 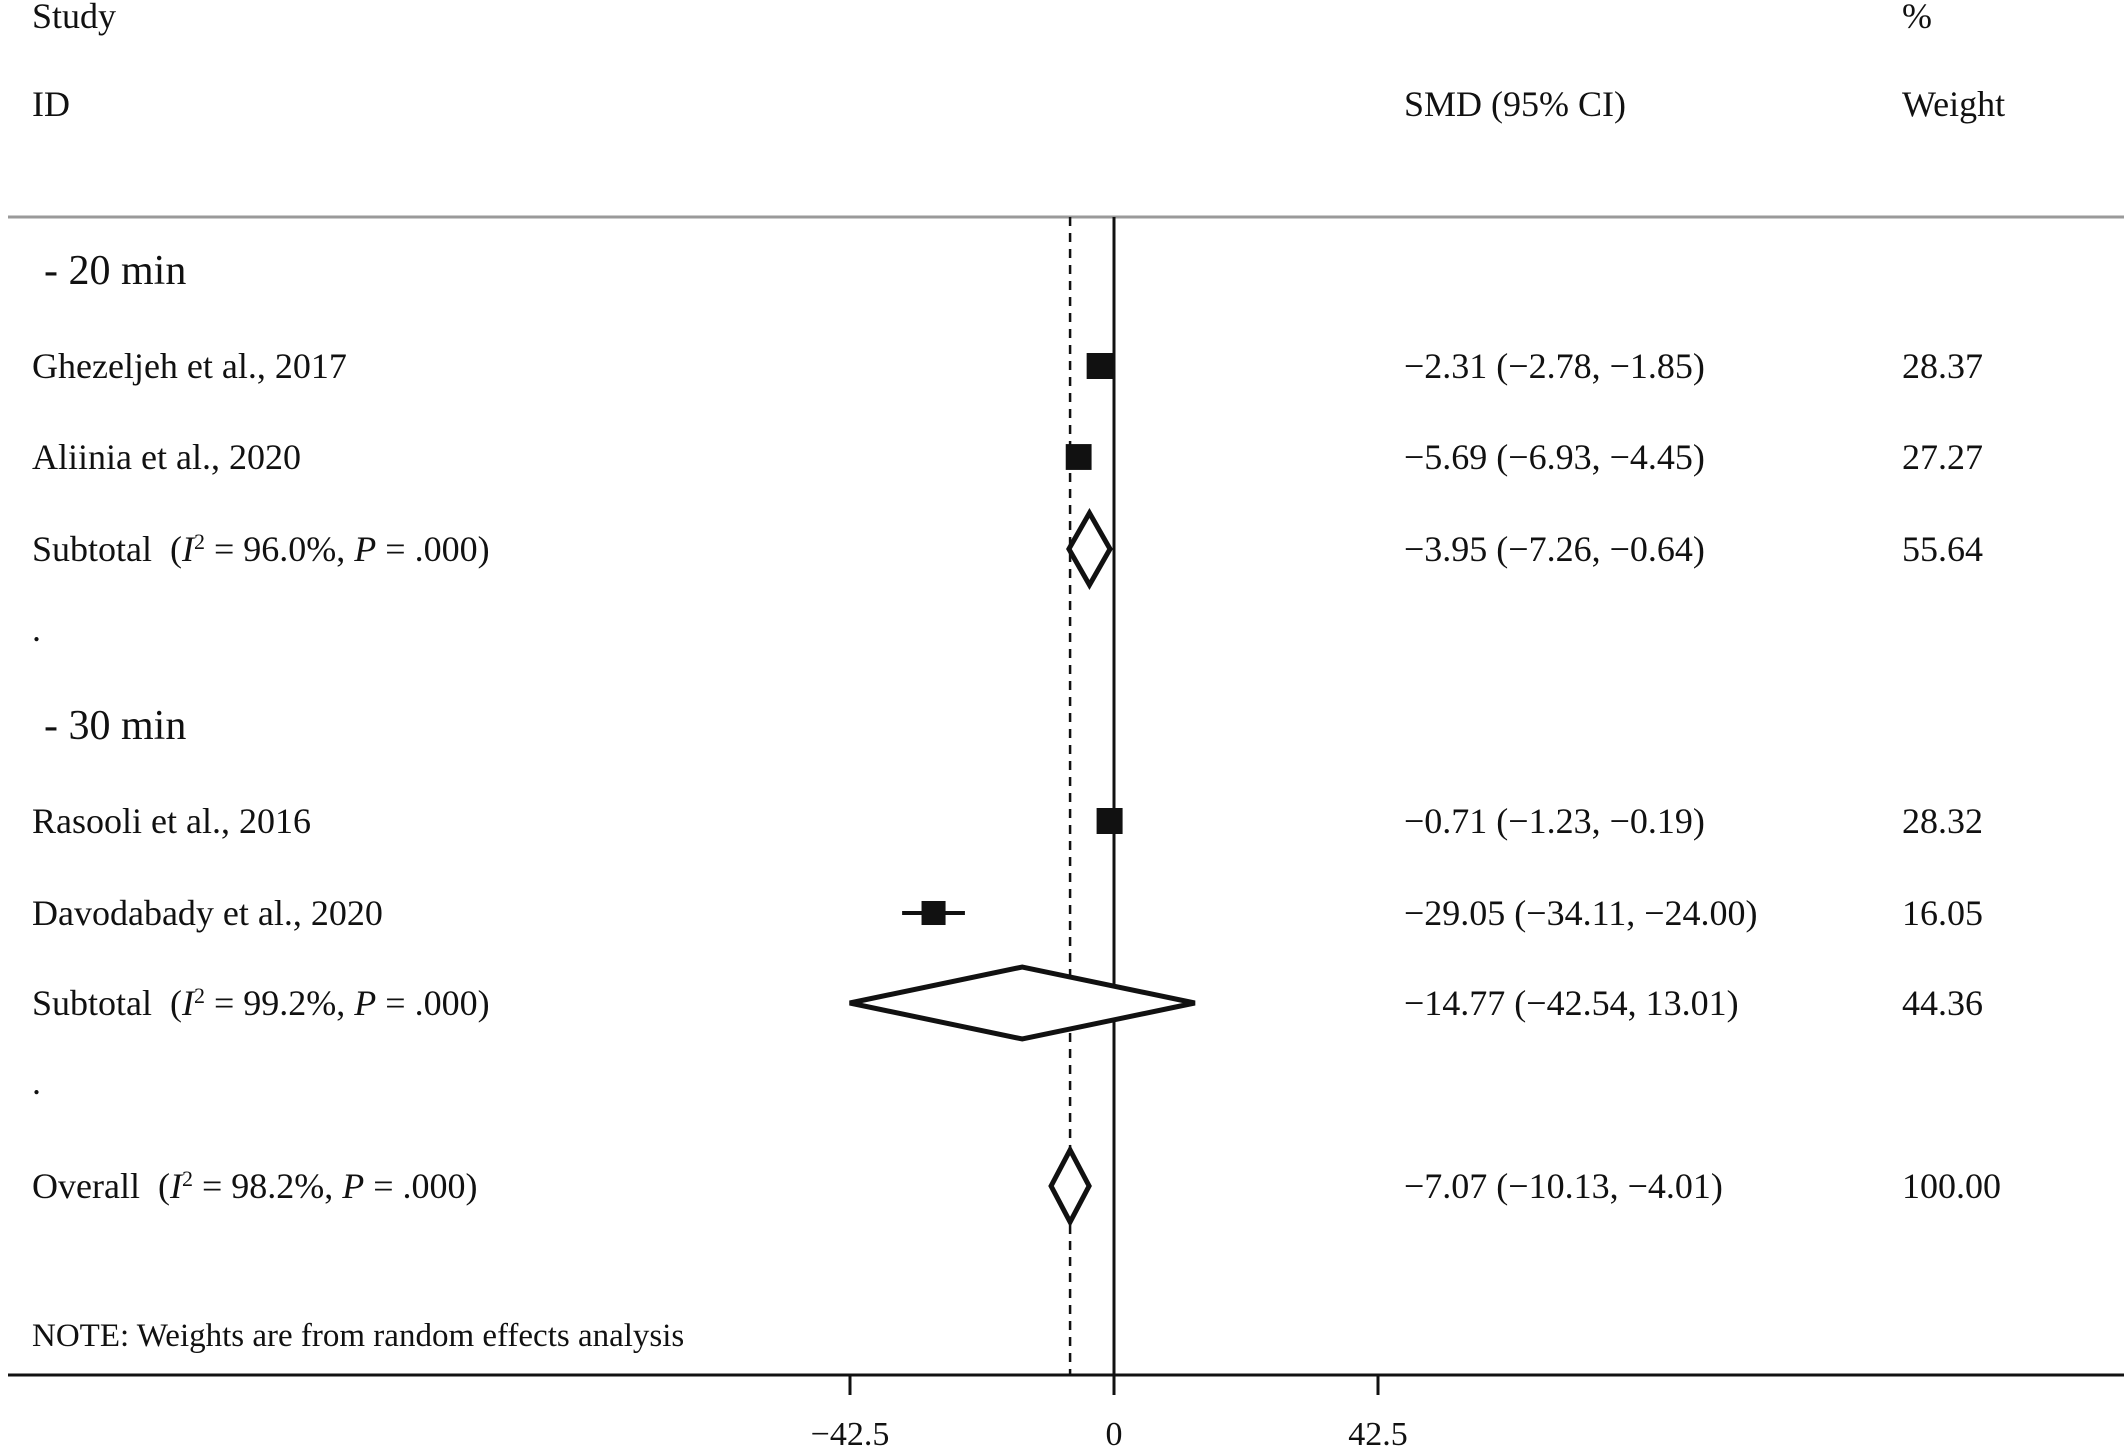 What do you see at coordinates (1951, 1186) in the screenshot?
I see `subtotal-weight-text: 100.00` at bounding box center [1951, 1186].